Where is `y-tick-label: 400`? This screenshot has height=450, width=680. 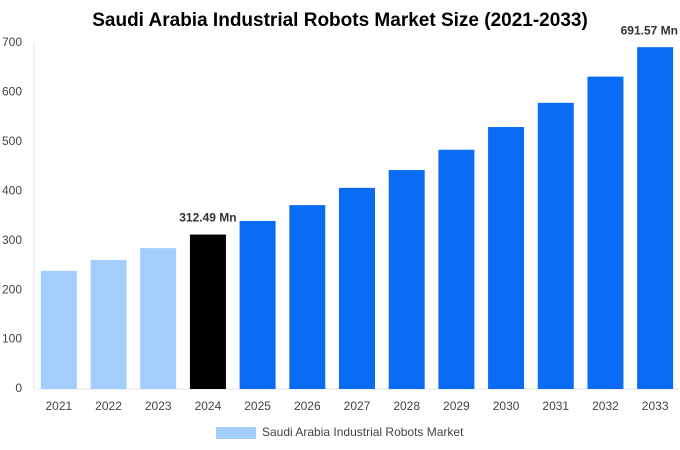 y-tick-label: 400 is located at coordinates (12, 190).